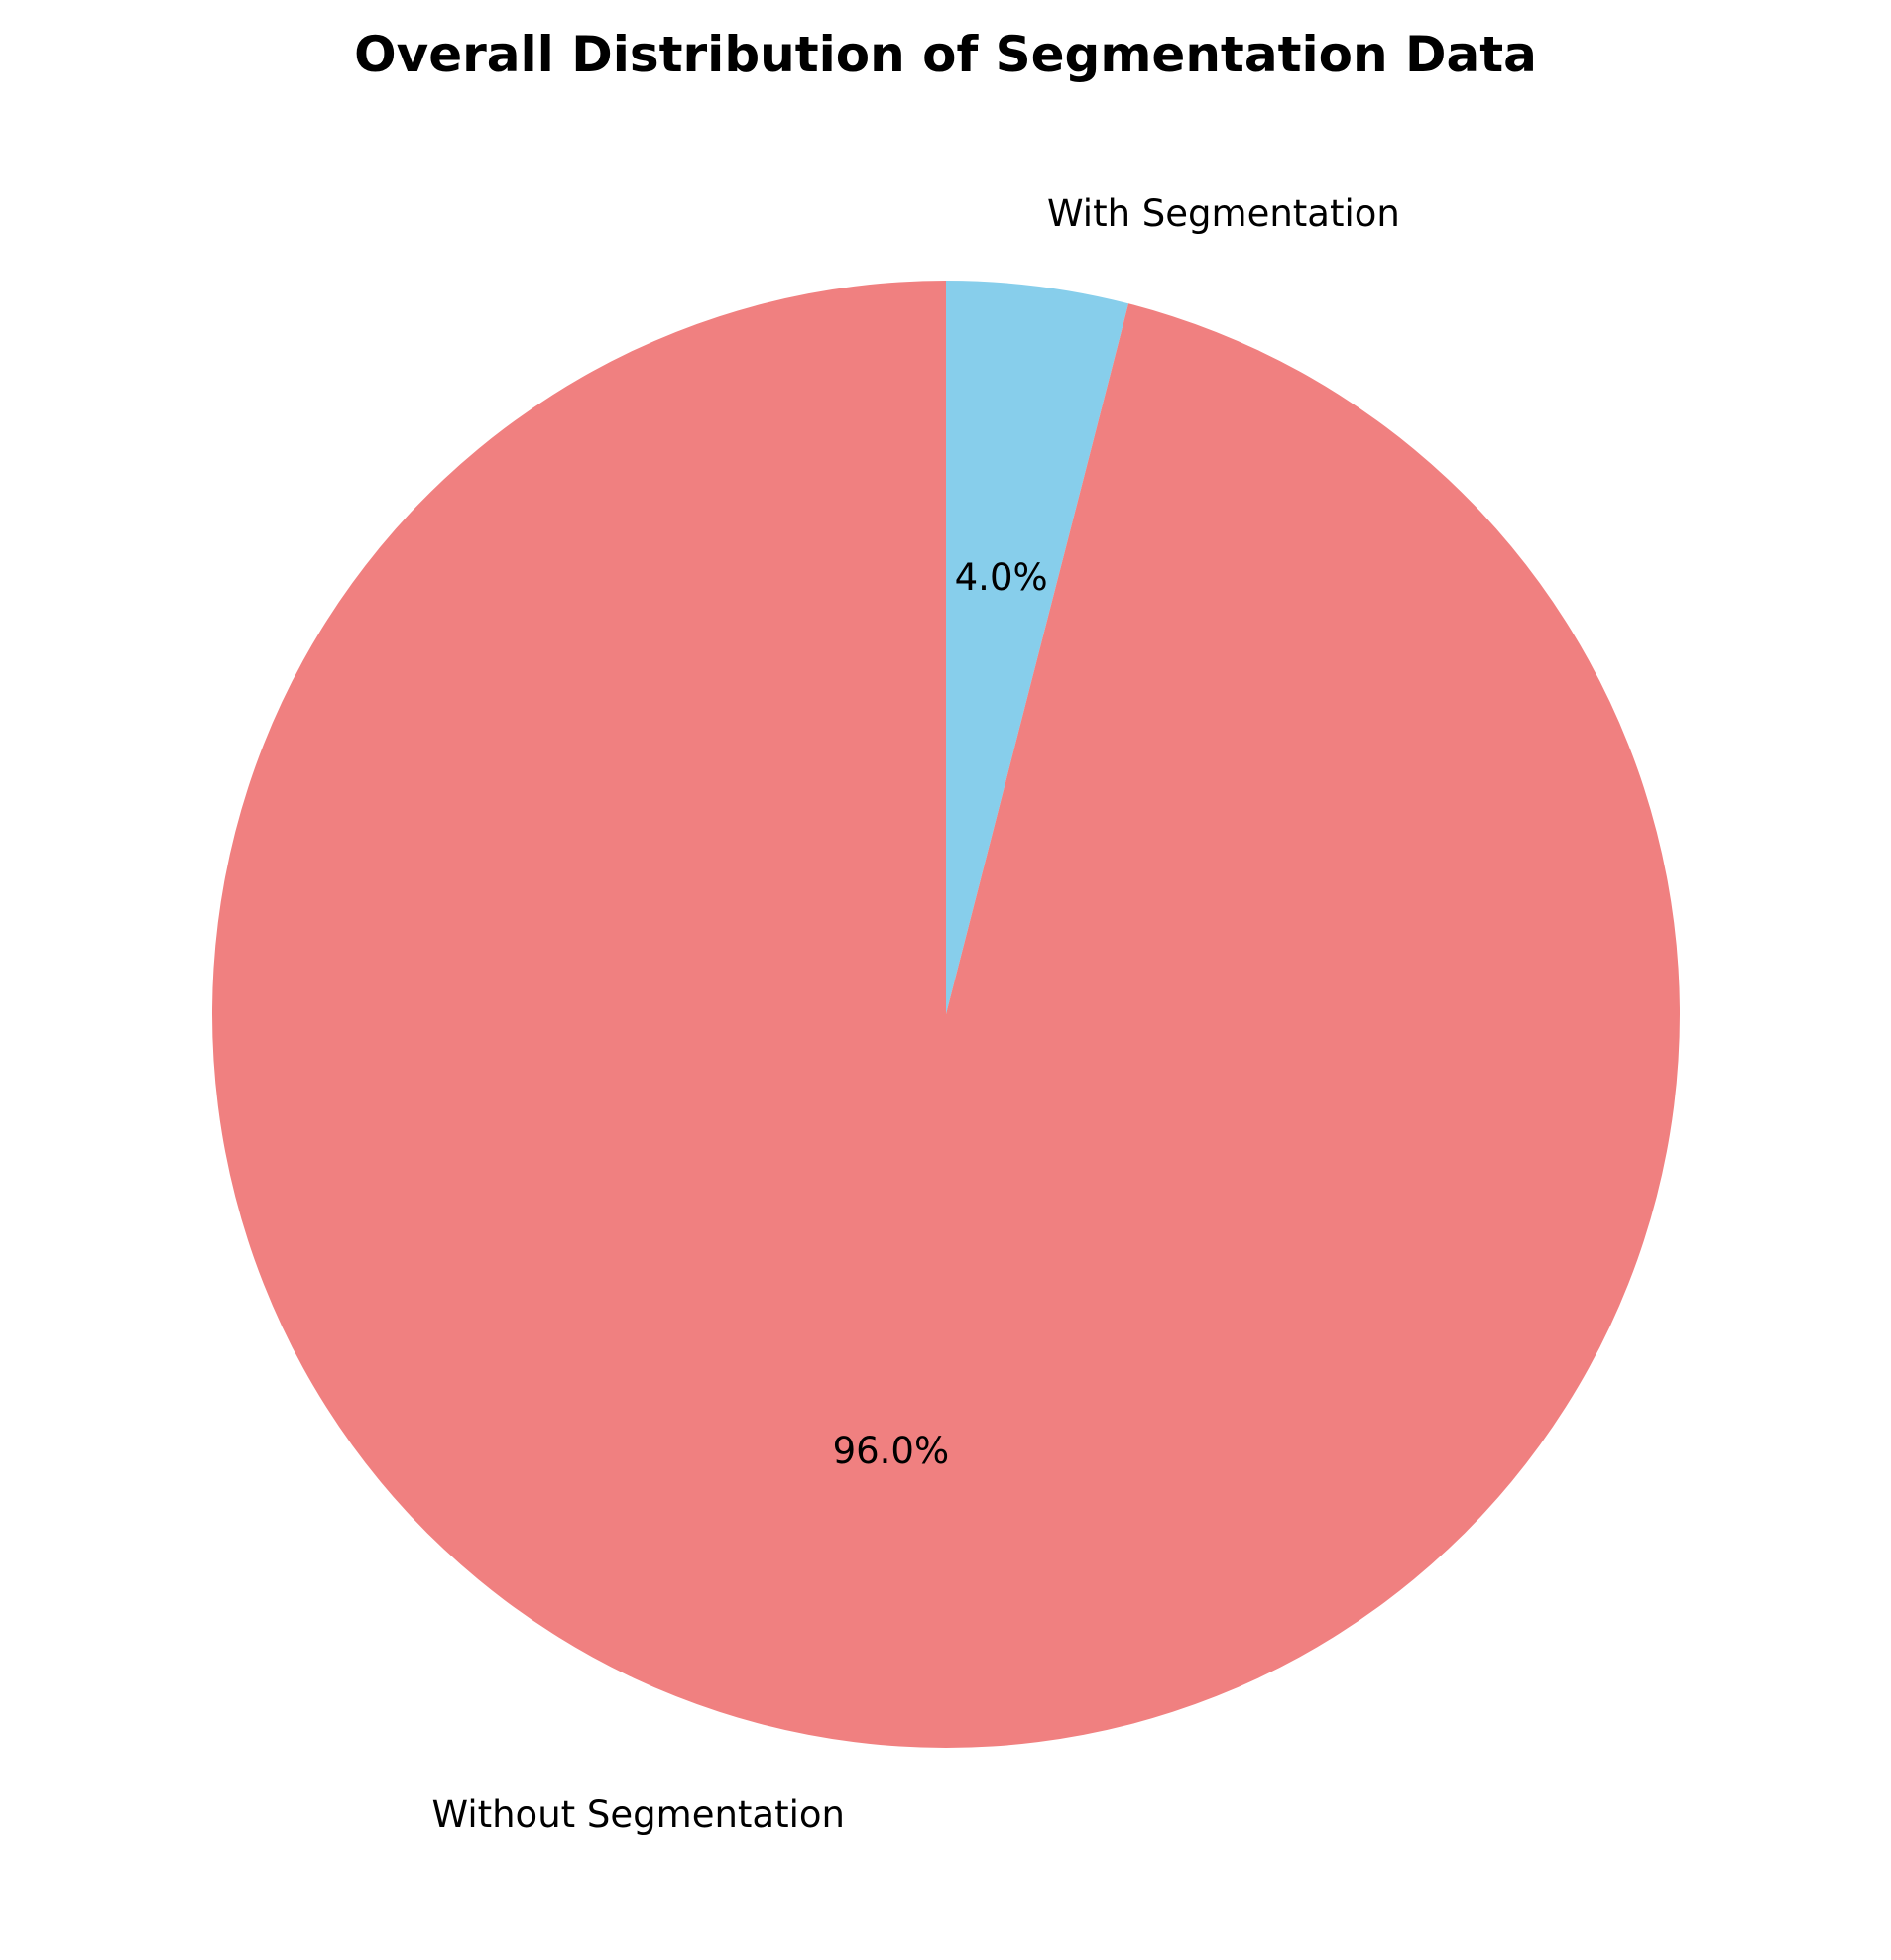 This screenshot has width=1891, height=1960. What do you see at coordinates (1223, 213) in the screenshot?
I see `slice-label: With Segmentation` at bounding box center [1223, 213].